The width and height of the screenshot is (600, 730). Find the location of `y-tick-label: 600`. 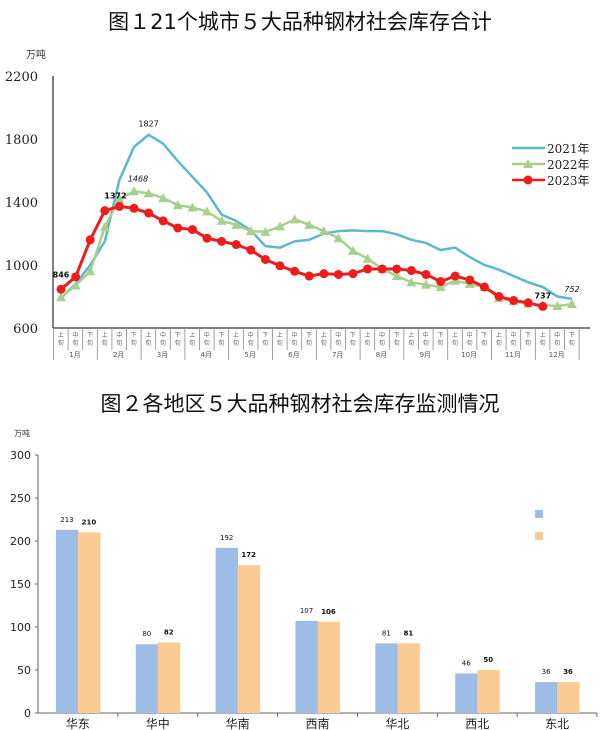

y-tick-label: 600 is located at coordinates (25, 329).